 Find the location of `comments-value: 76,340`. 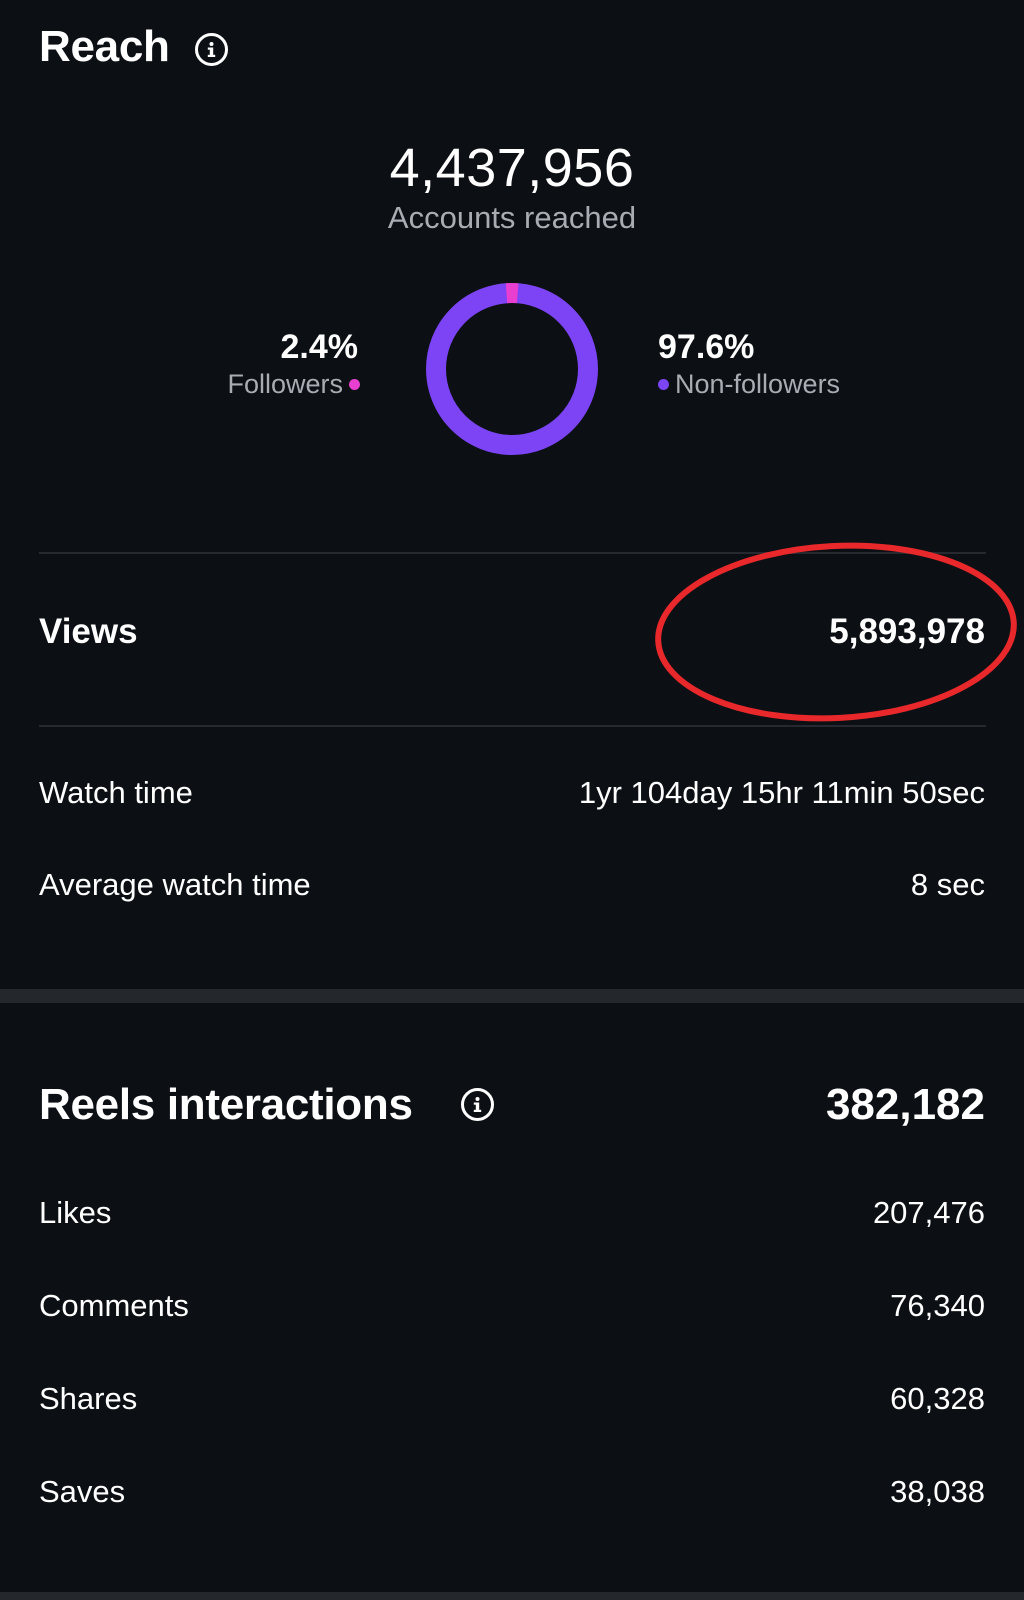

comments-value: 76,340 is located at coordinates (937, 1305).